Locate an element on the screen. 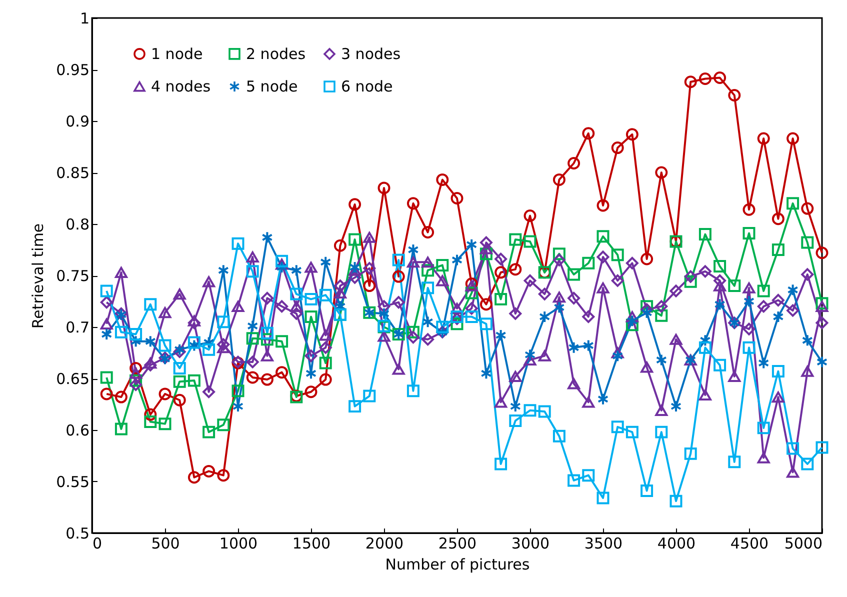  y-tick-label: 0.6 is located at coordinates (78, 431).